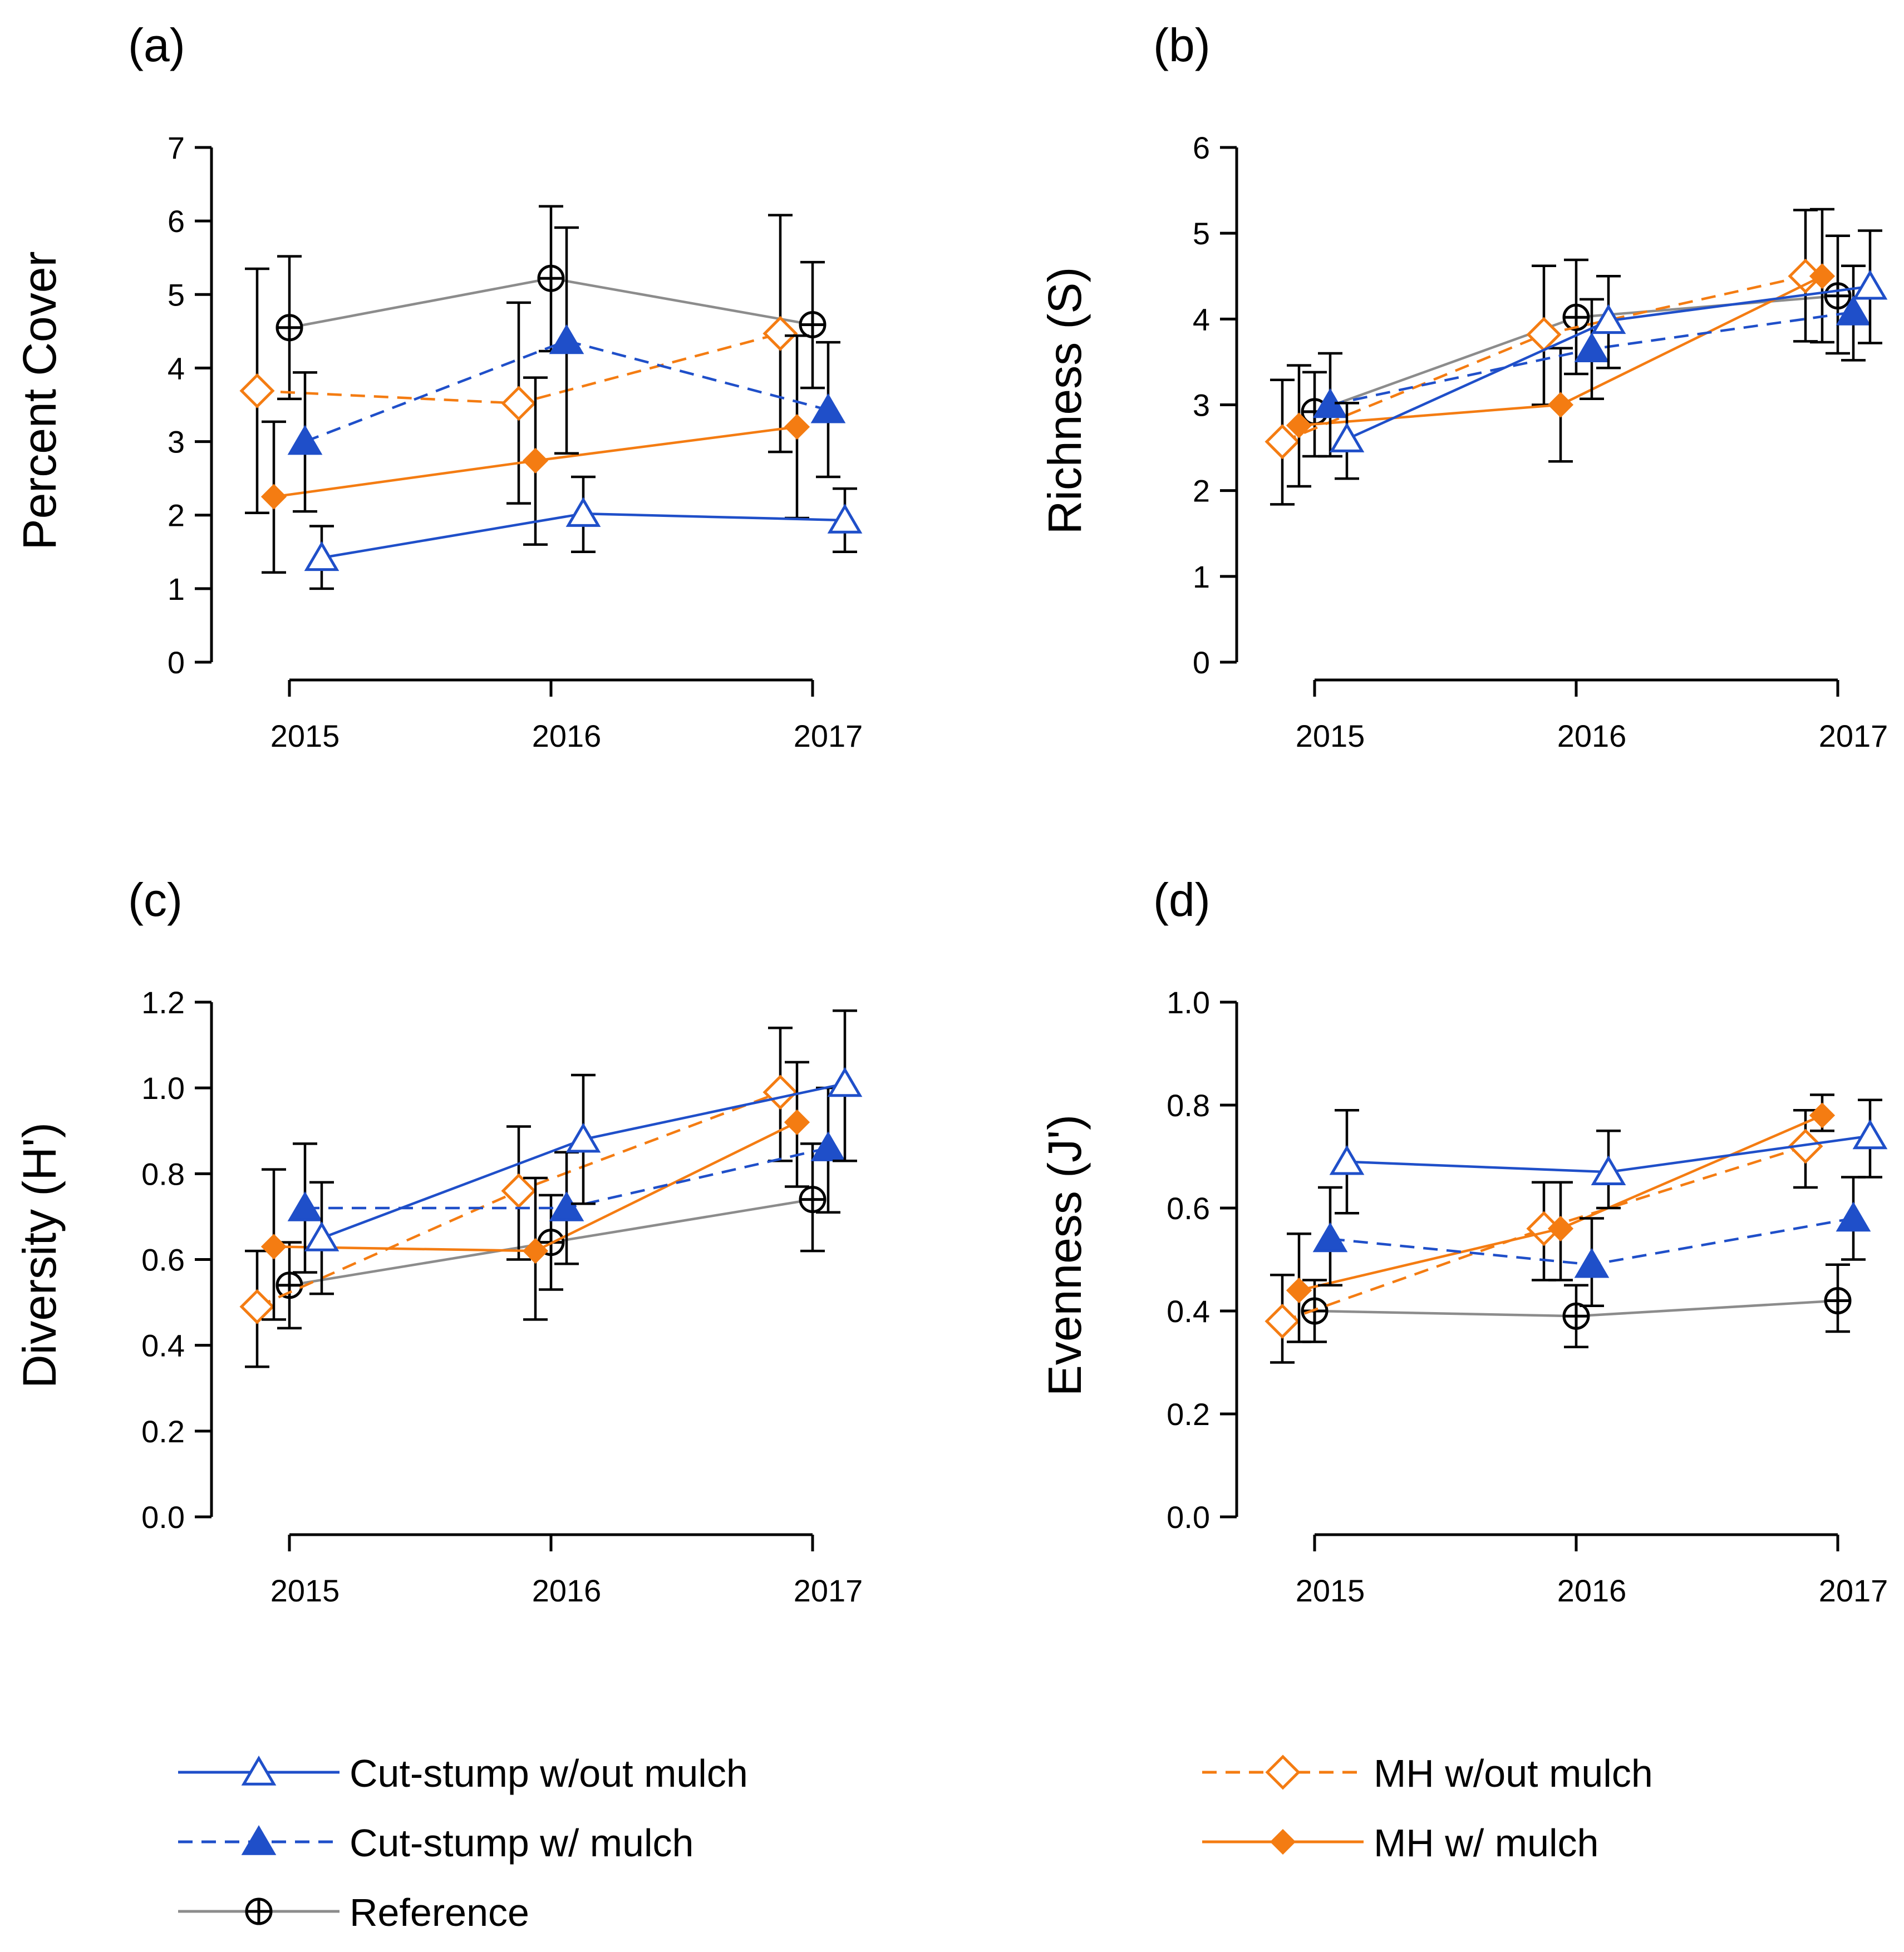 The height and width of the screenshot is (1952, 1904). I want to click on panel-c-x-tick-label: 2015, so click(305, 1590).